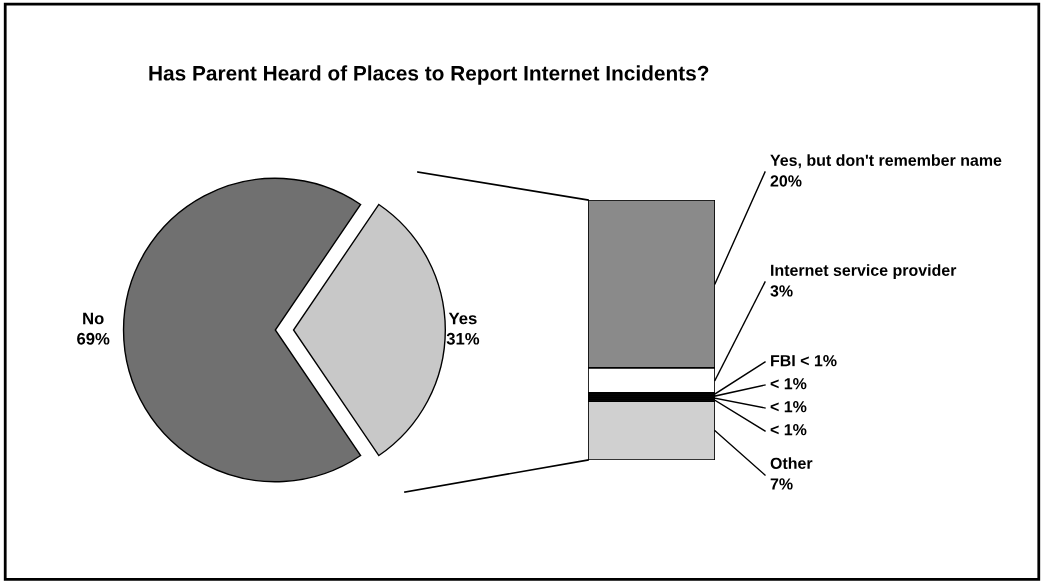 The image size is (1044, 584). Describe the element at coordinates (864, 272) in the screenshot. I see `text: Internet service provider` at that location.